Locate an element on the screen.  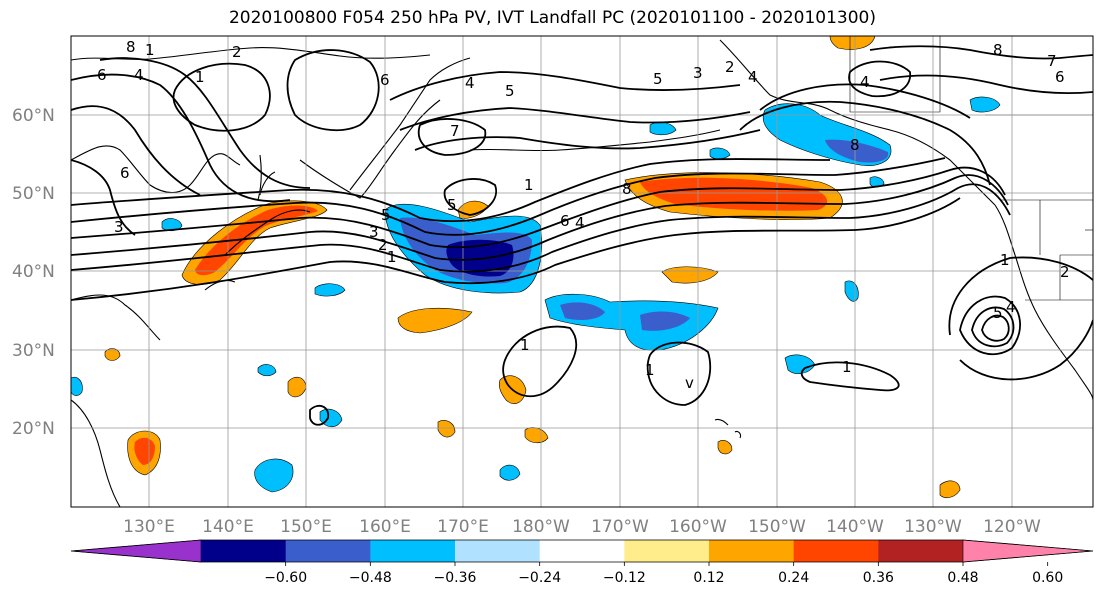
lon-label: 150°W is located at coordinates (777, 527).